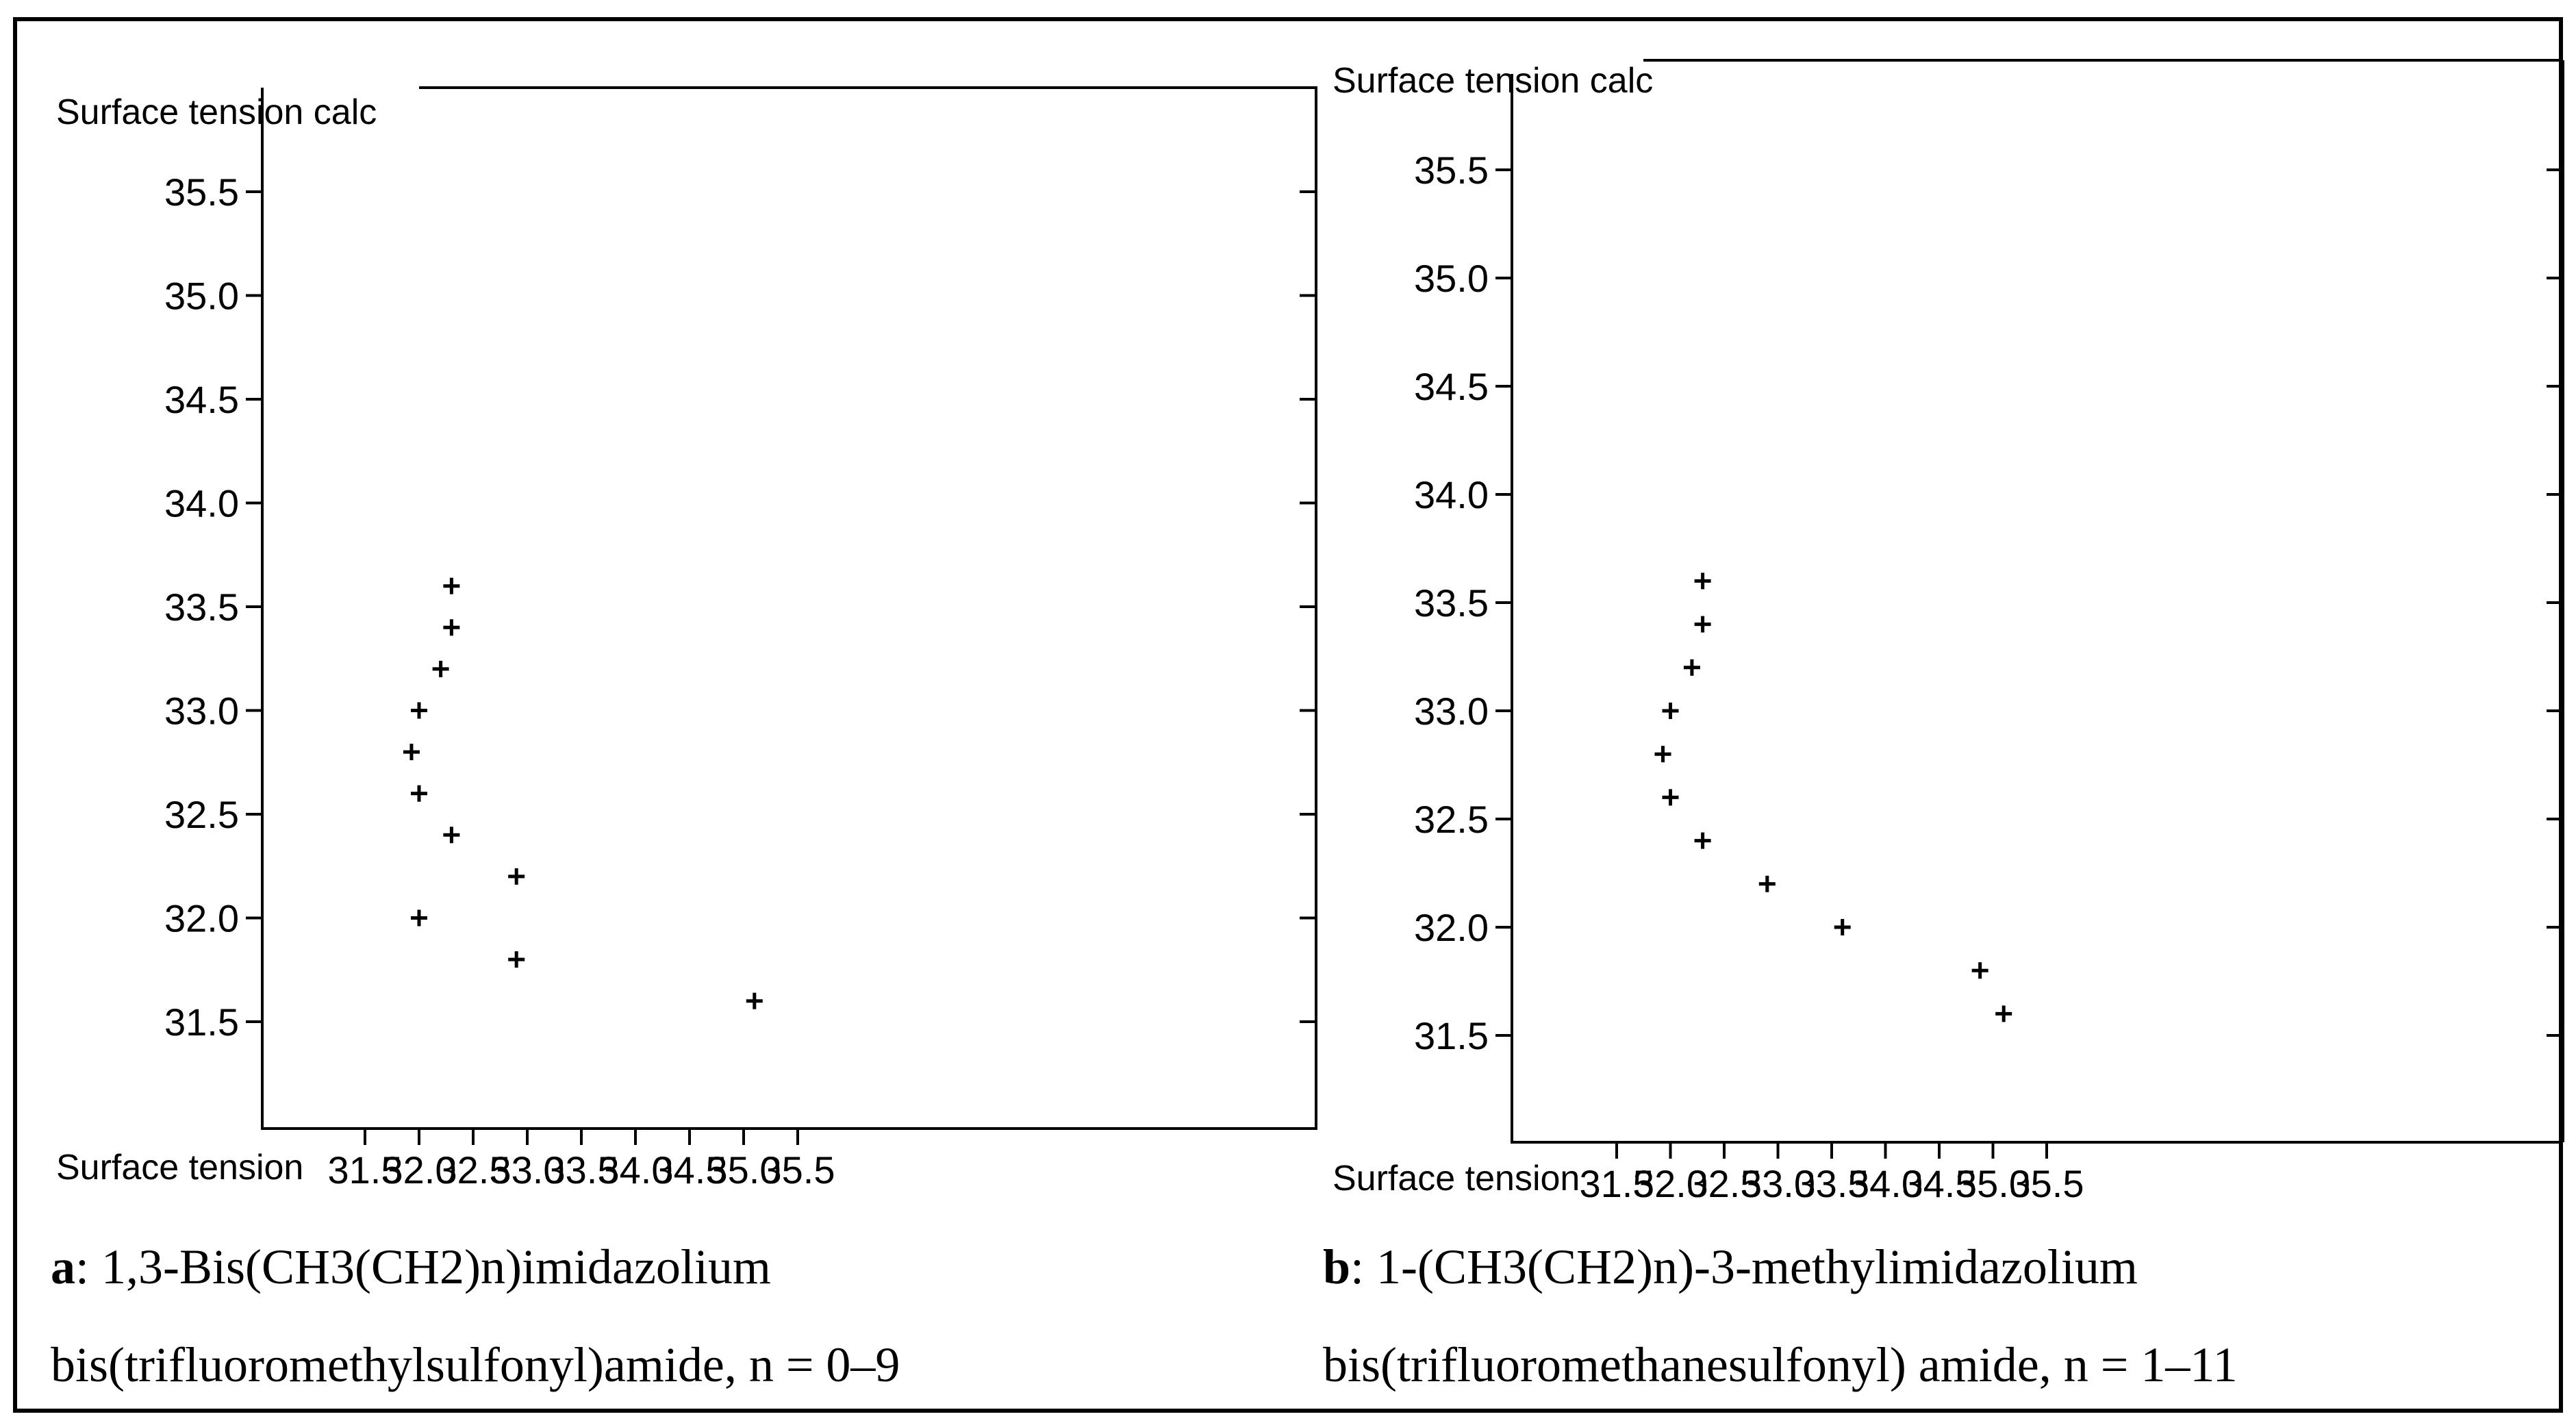 The width and height of the screenshot is (2576, 1423). I want to click on x-tick-label-b: 34.5, so click(1939, 1183).